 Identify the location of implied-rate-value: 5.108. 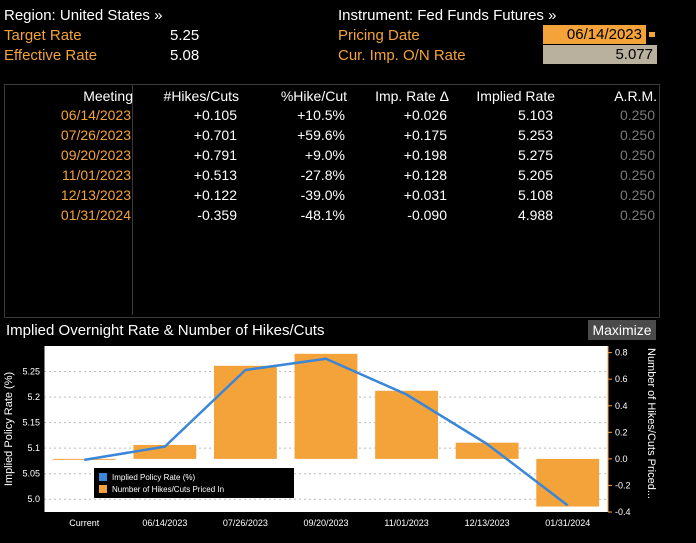
(535, 195).